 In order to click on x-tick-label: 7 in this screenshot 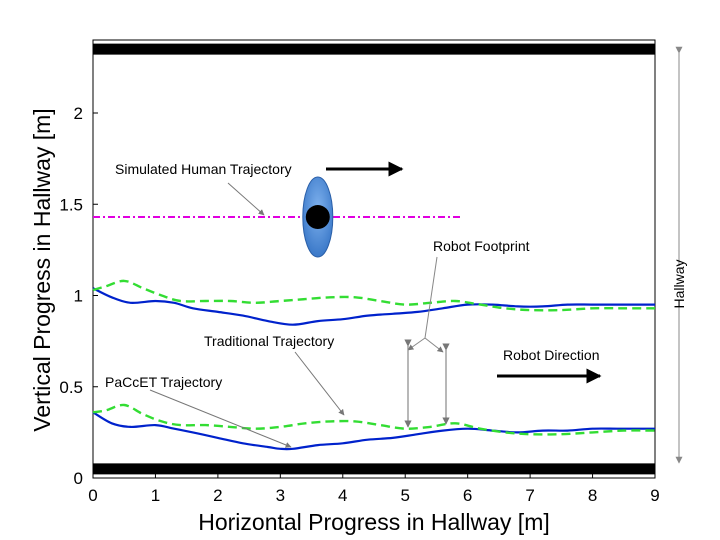, I will do `click(529, 495)`.